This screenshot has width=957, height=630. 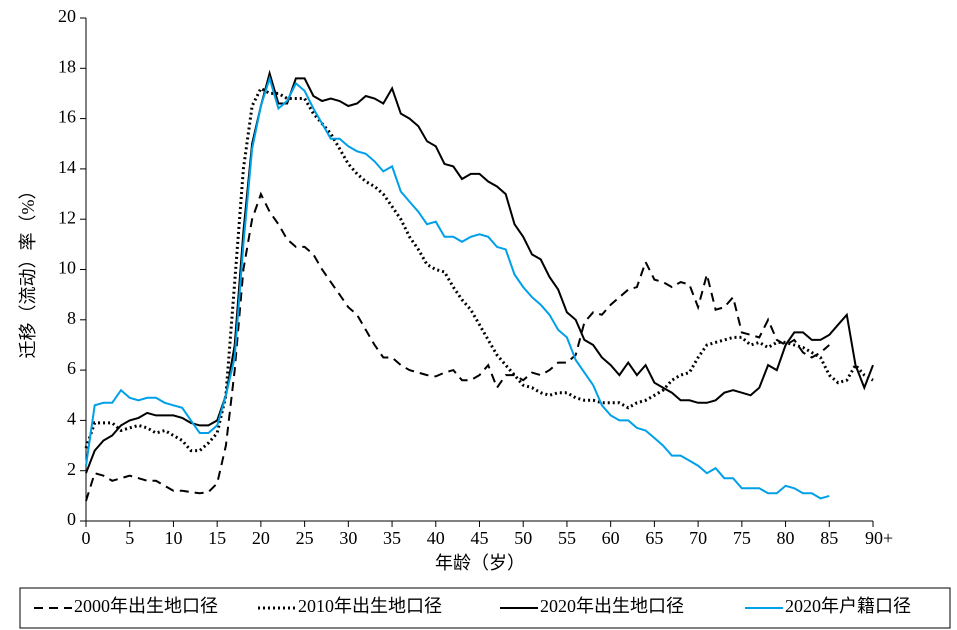 What do you see at coordinates (436, 538) in the screenshot?
I see `x-tick-label: 40` at bounding box center [436, 538].